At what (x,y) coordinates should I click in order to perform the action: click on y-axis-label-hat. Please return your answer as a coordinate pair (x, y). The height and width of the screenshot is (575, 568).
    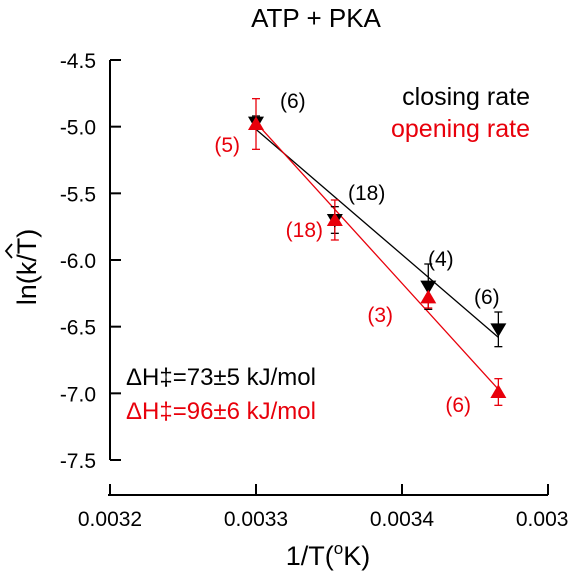
    Looking at the image, I should click on (8, 251).